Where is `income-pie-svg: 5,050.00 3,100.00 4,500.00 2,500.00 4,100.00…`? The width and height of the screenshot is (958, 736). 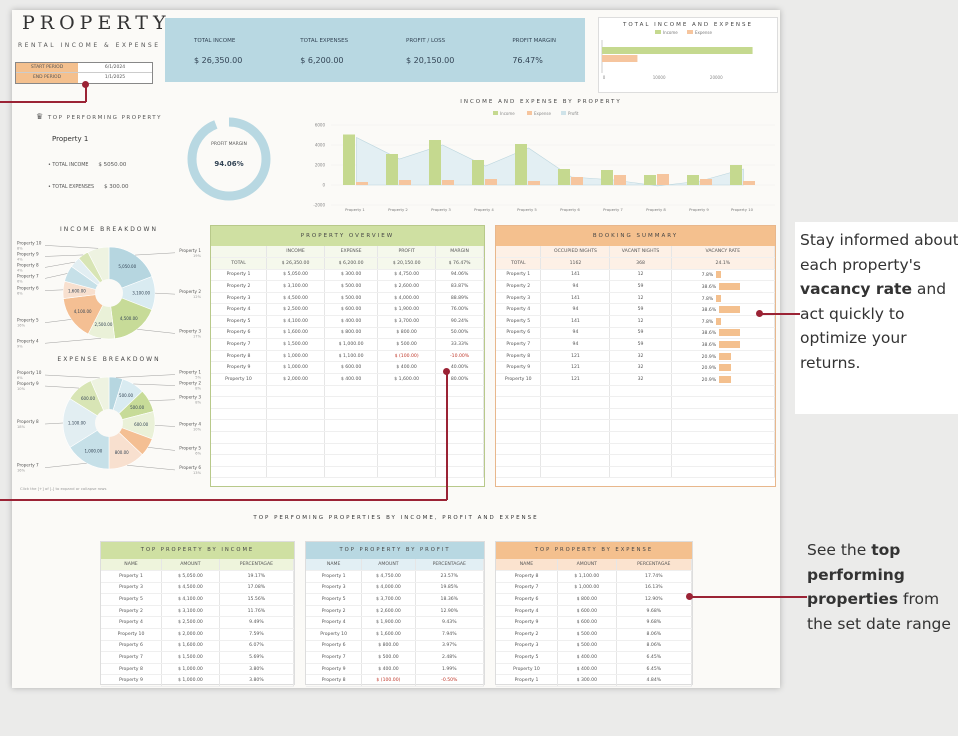 income-pie-svg: 5,050.00 3,100.00 4,500.00 2,500.00 4,100.00… is located at coordinates (109, 294).